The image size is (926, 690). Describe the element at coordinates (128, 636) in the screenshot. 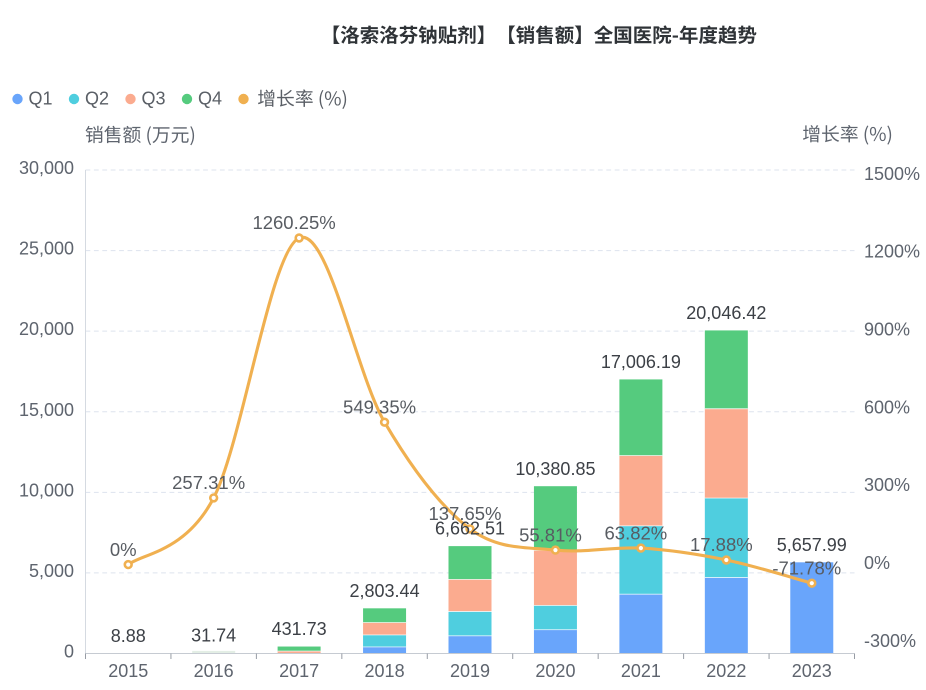

I see `svg-text: 8.88` at that location.